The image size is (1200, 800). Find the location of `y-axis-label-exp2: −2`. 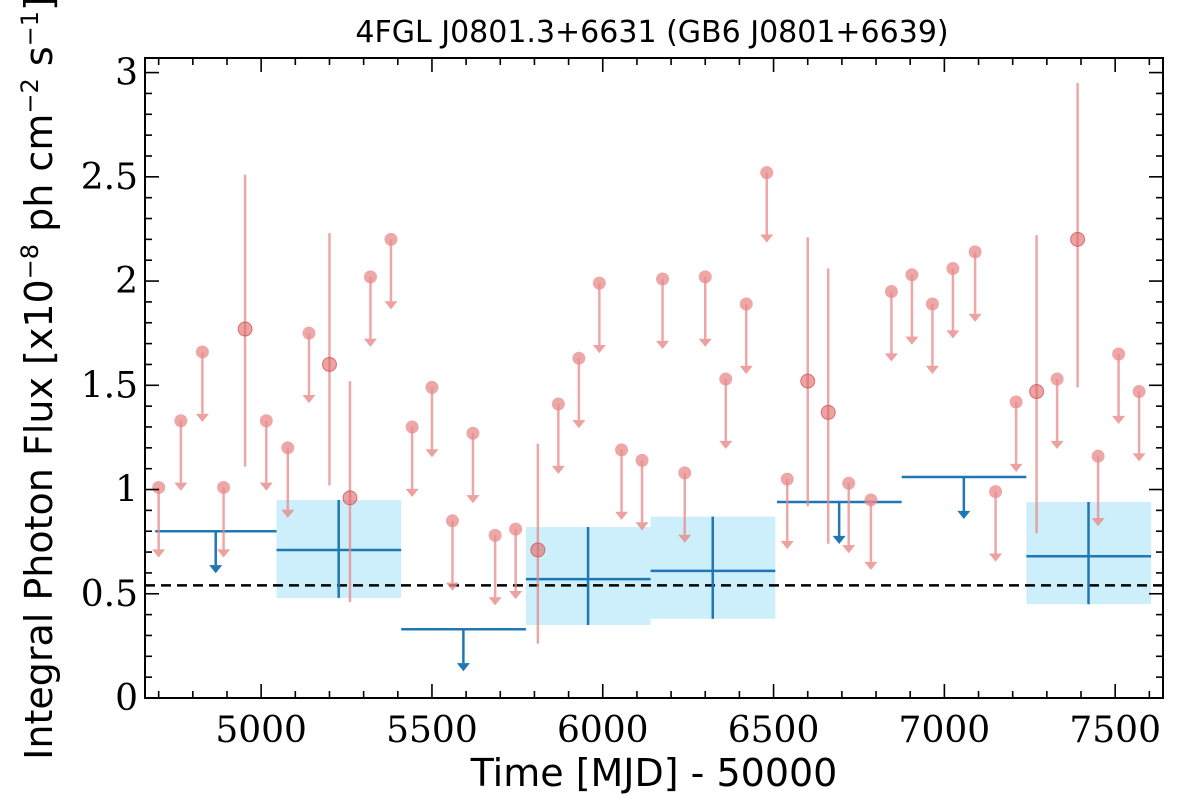

y-axis-label-exp2: −2 is located at coordinates (30, 95).